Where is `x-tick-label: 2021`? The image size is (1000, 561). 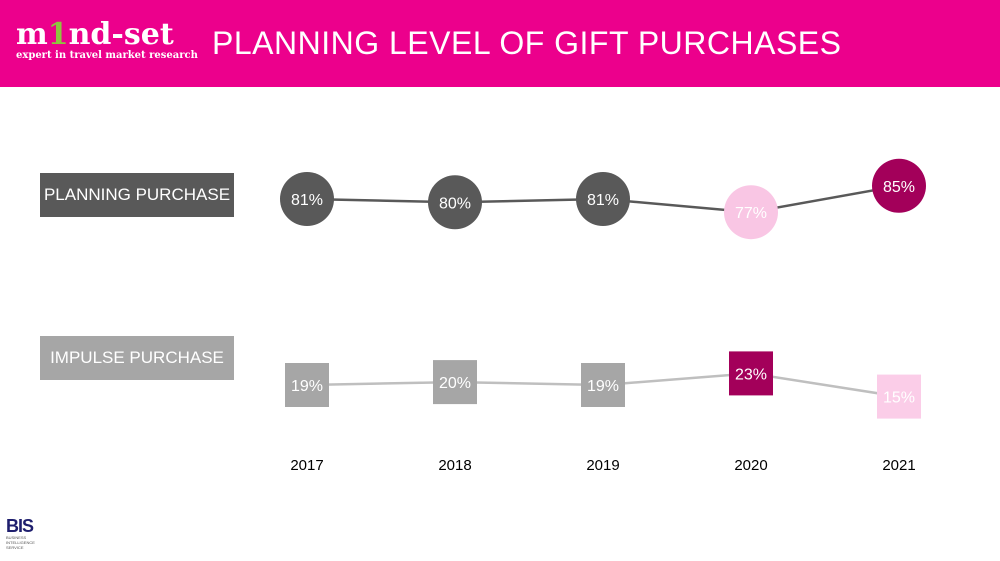
x-tick-label: 2021 is located at coordinates (898, 465).